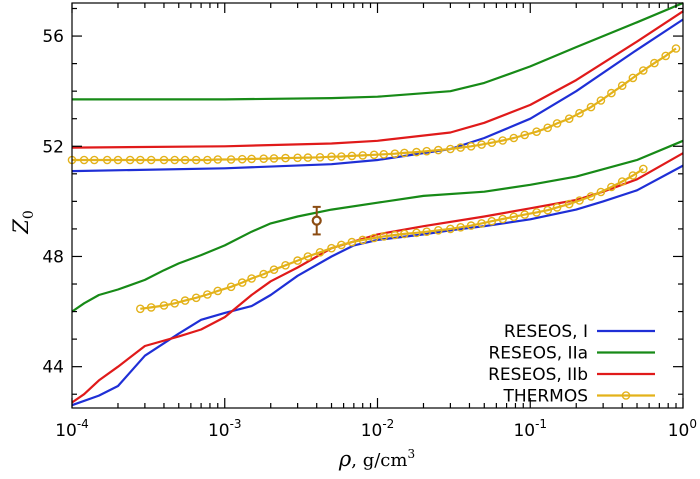 Image resolution: width=700 pixels, height=479 pixels. Describe the element at coordinates (693, 424) in the screenshot. I see `x-tick-label-exp: 0` at that location.